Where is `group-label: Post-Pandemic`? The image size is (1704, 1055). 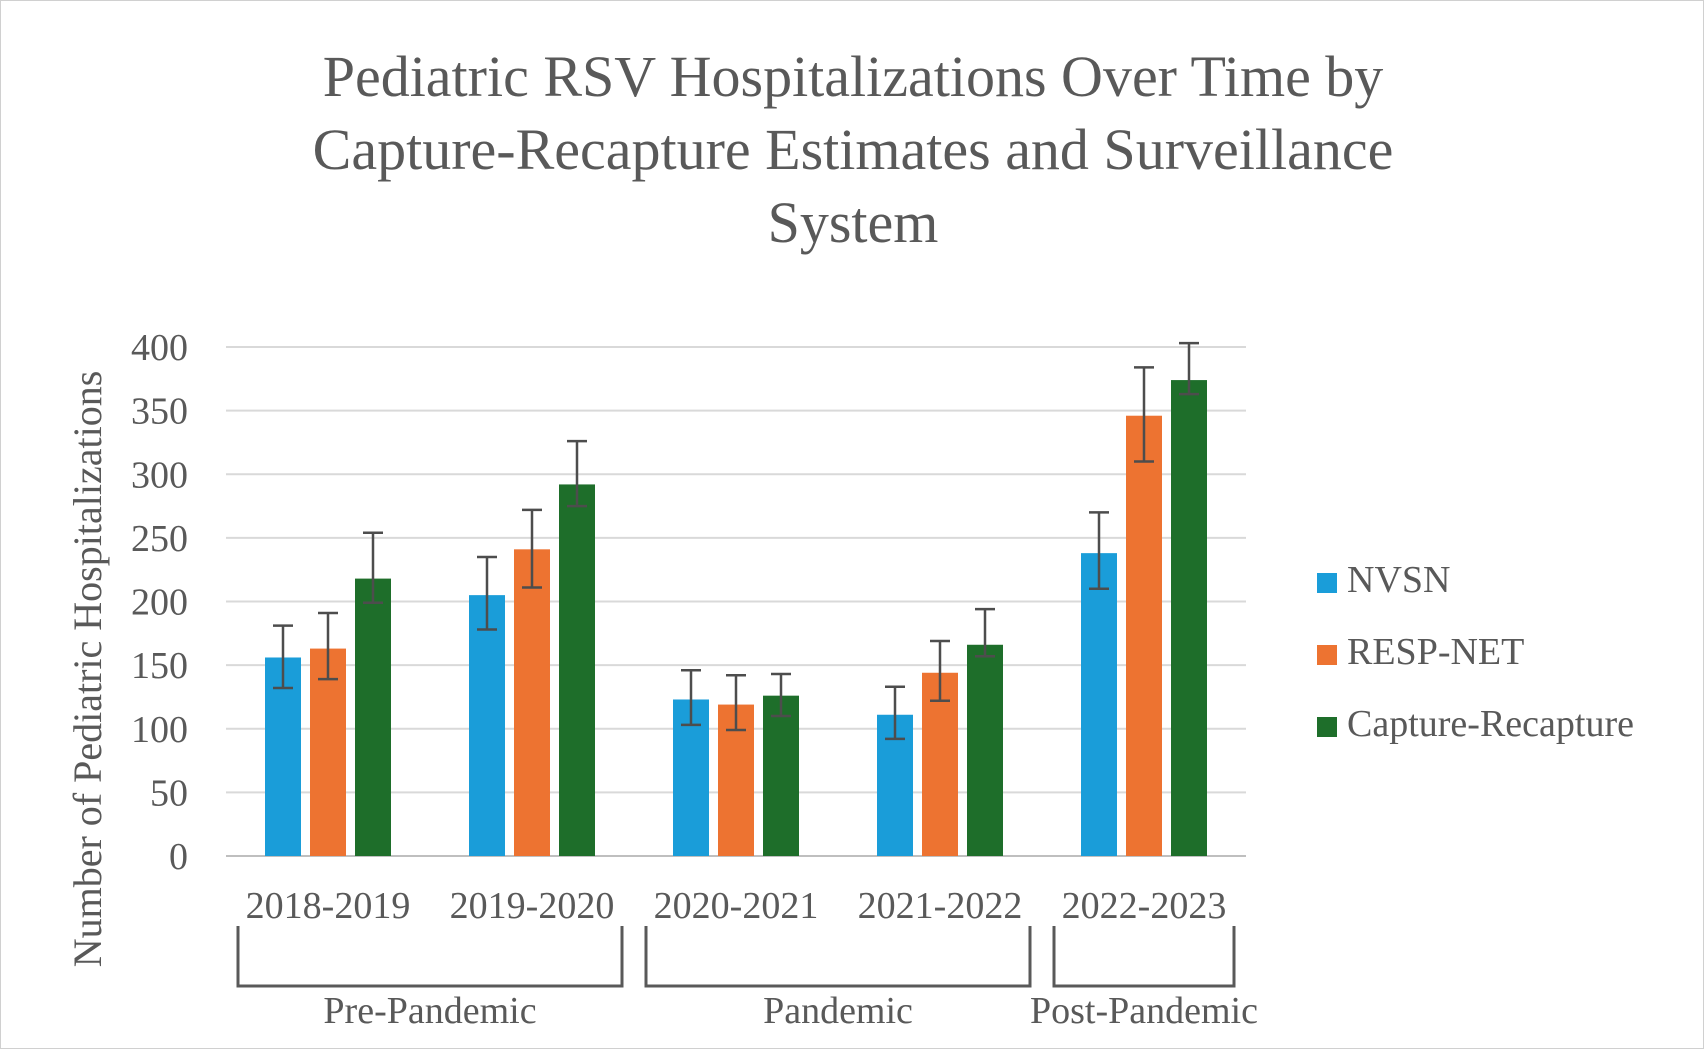 group-label: Post-Pandemic is located at coordinates (1144, 1011).